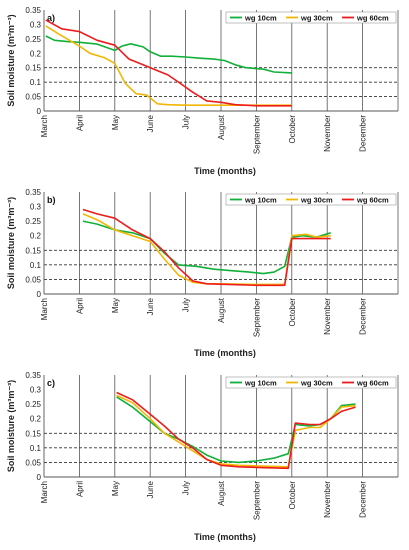 The height and width of the screenshot is (550, 409). What do you see at coordinates (51, 383) in the screenshot?
I see `panel-label: c)` at bounding box center [51, 383].